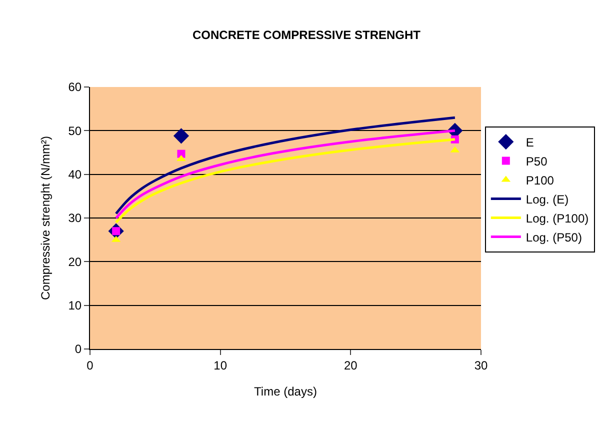 Image resolution: width=613 pixels, height=434 pixels. What do you see at coordinates (90, 365) in the screenshot?
I see `x-tick-label: 0` at bounding box center [90, 365].